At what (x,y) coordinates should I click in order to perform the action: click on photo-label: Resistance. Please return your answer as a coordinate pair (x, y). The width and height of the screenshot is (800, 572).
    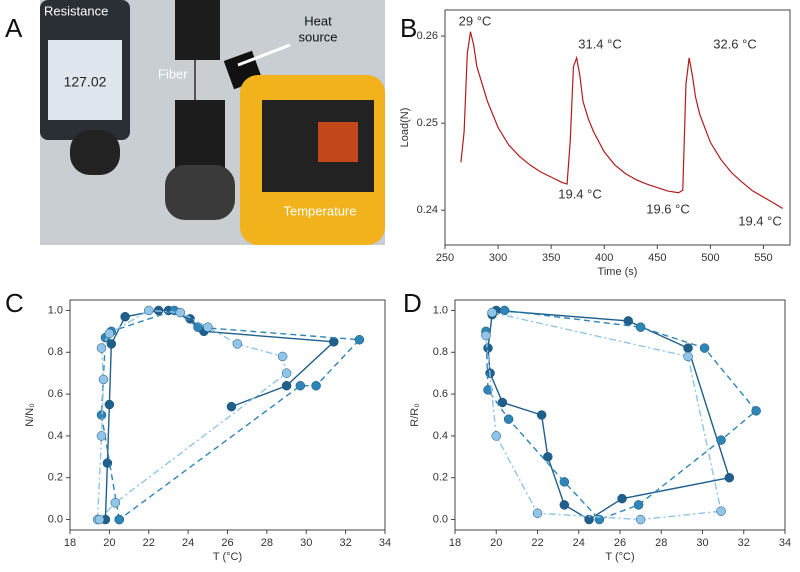
    Looking at the image, I should click on (76, 10).